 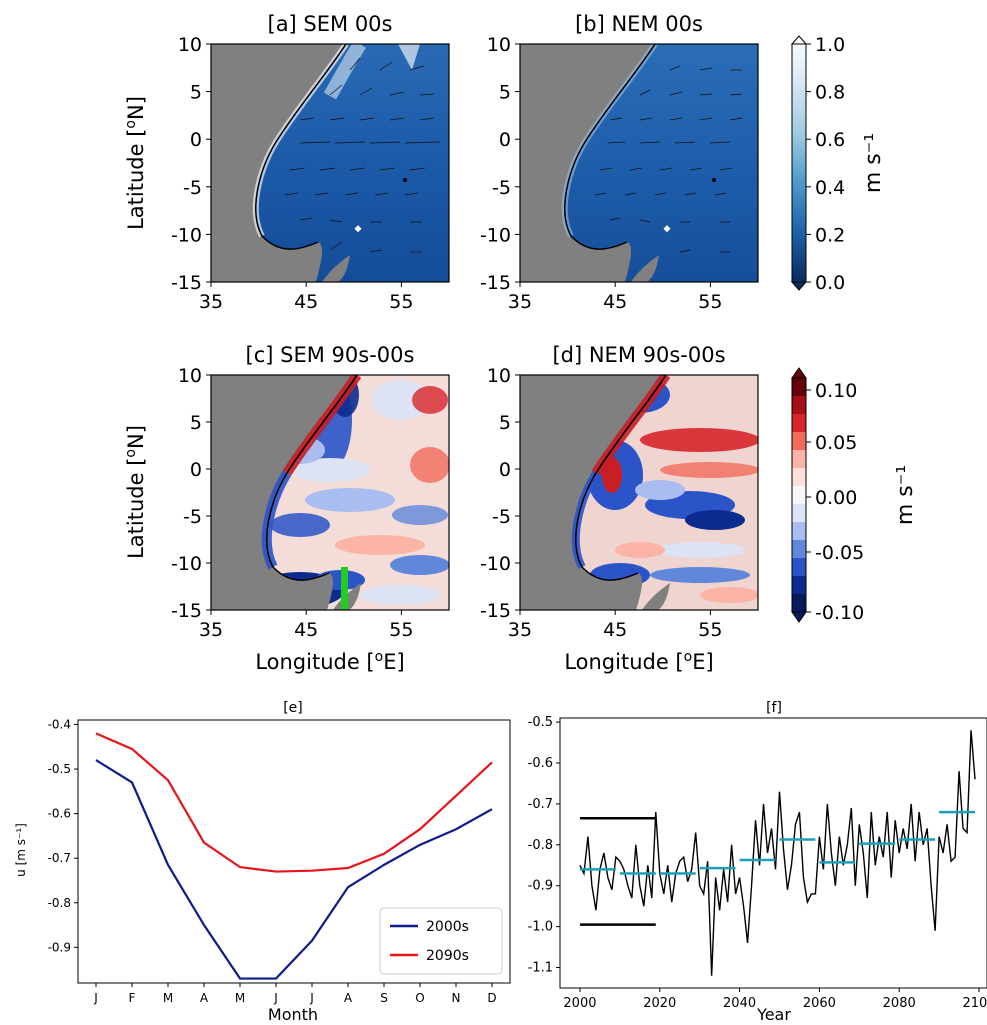 I want to click on colorbar-tick-label: 0.6, so click(x=830, y=140).